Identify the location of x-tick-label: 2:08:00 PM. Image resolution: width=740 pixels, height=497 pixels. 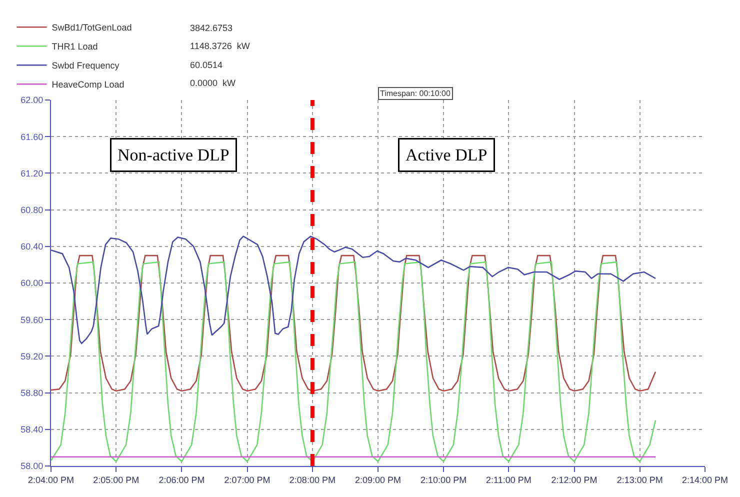
(312, 479).